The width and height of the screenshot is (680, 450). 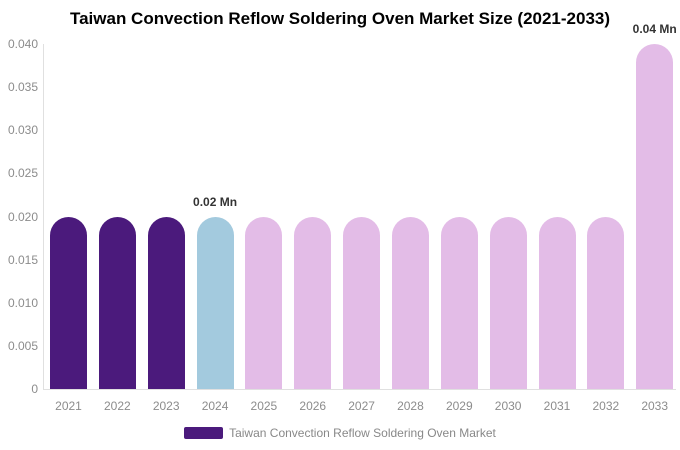 I want to click on y-tick-label: 0.020, so click(x=22, y=216).